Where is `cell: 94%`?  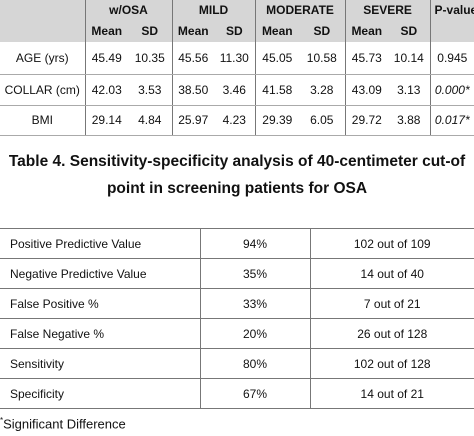 cell: 94% is located at coordinates (254, 243).